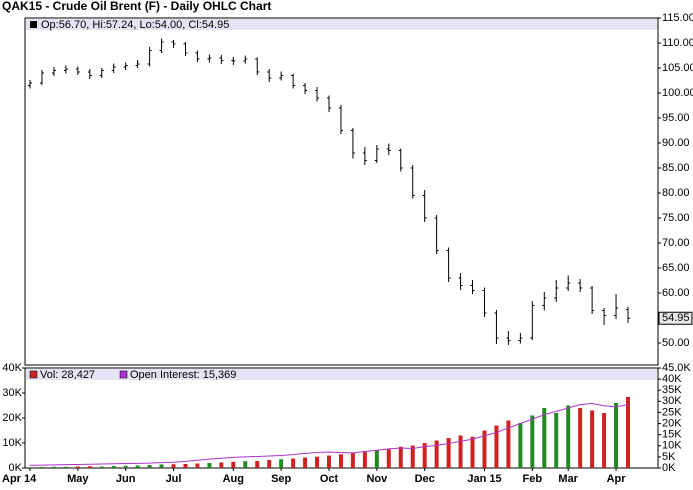  I want to click on y-tick-label: 90.00, so click(676, 143).